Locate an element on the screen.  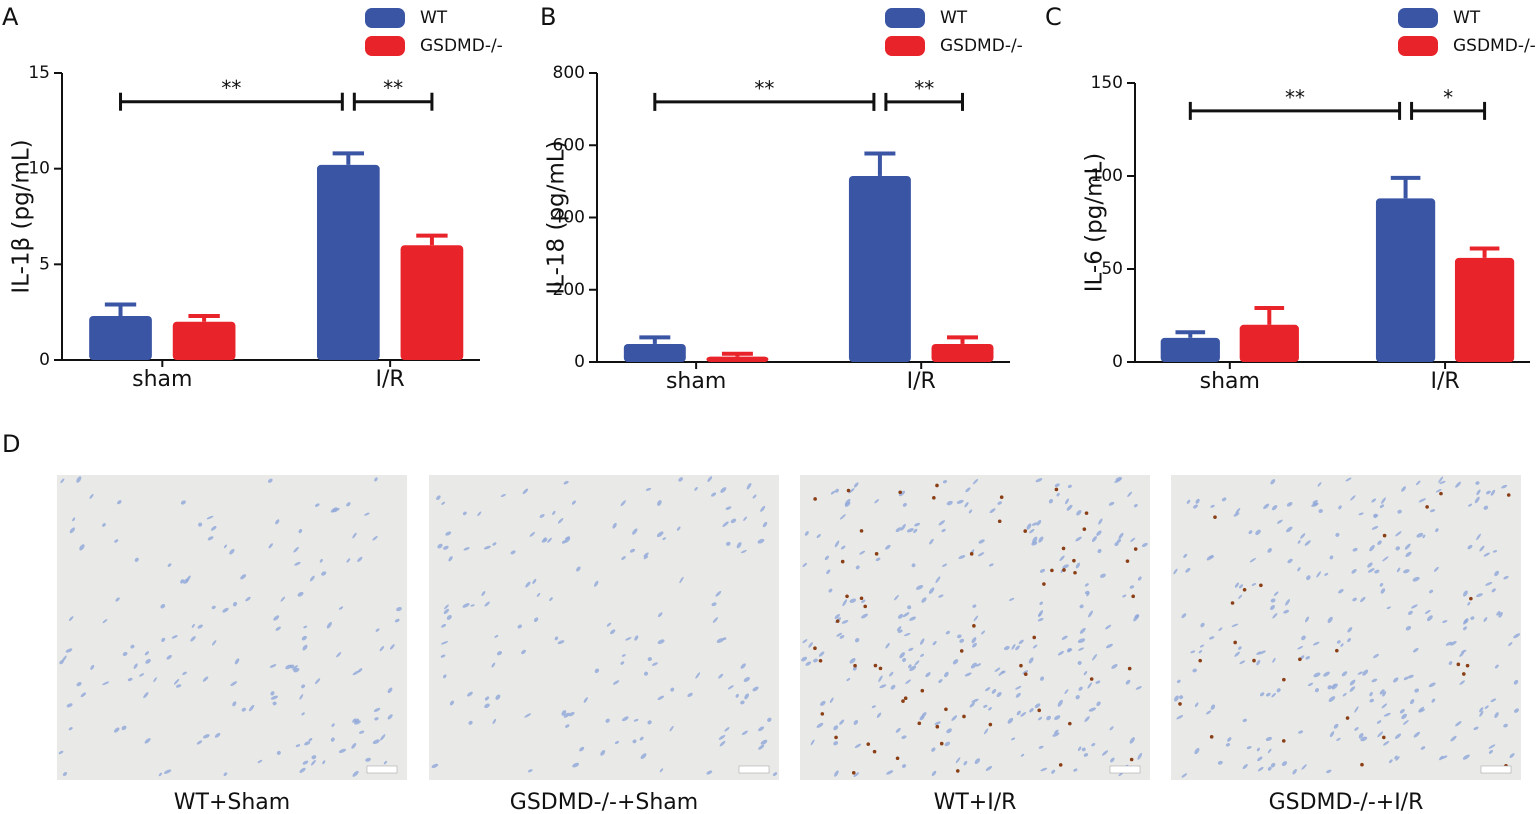
y-tick-label: 0 is located at coordinates (1117, 362).